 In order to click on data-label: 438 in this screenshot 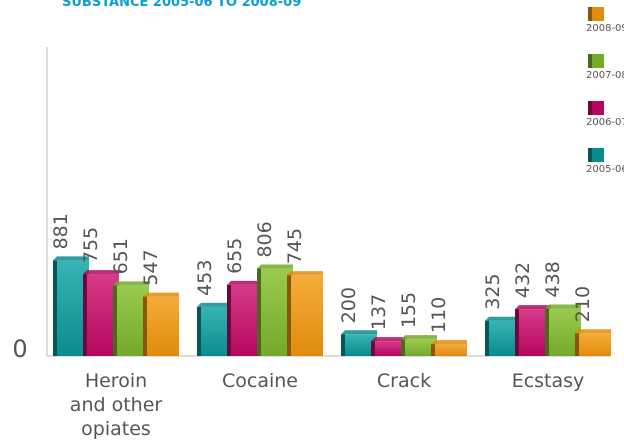, I will do `click(553, 279)`.